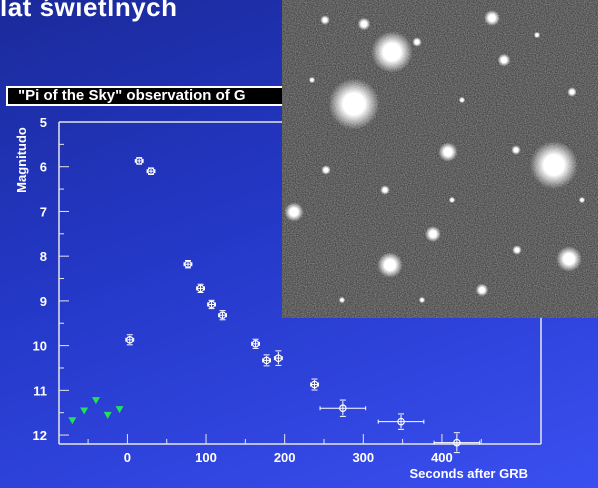  Describe the element at coordinates (43, 211) in the screenshot. I see `y-tick-label: 7` at that location.